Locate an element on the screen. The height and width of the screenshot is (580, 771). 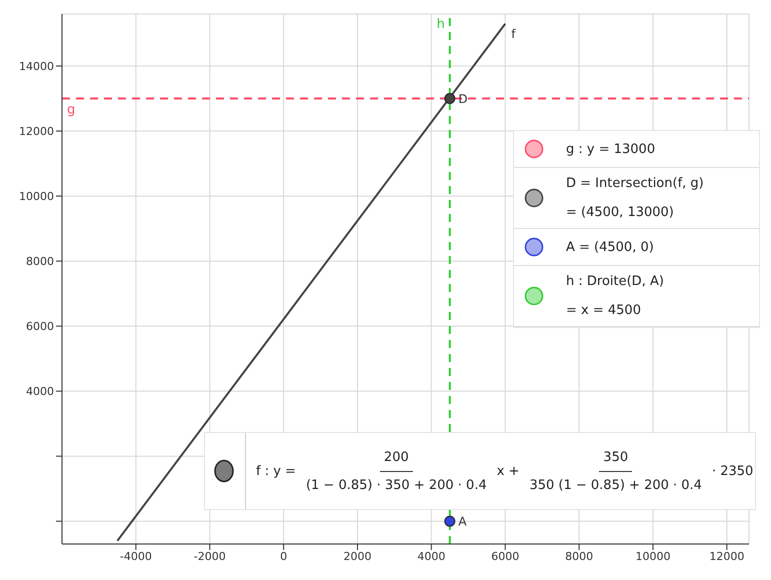
annotation: A = (4500, 0) is located at coordinates (610, 247).